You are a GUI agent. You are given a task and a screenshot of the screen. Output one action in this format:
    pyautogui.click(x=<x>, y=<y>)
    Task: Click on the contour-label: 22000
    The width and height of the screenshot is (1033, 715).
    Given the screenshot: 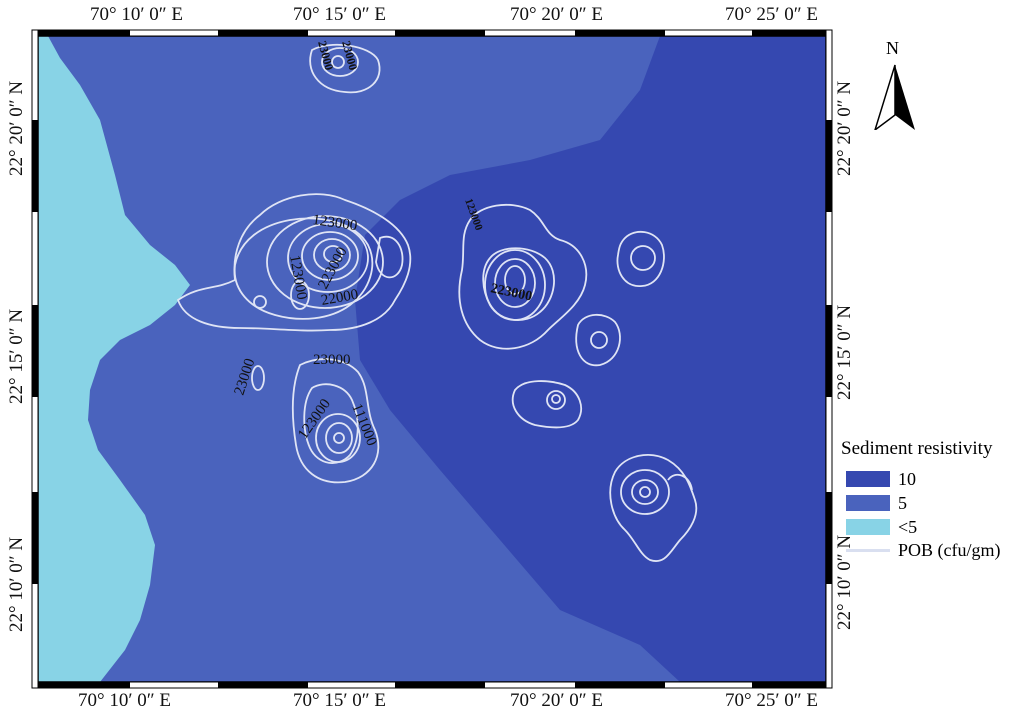 What is the action you would take?
    pyautogui.click(x=340, y=298)
    